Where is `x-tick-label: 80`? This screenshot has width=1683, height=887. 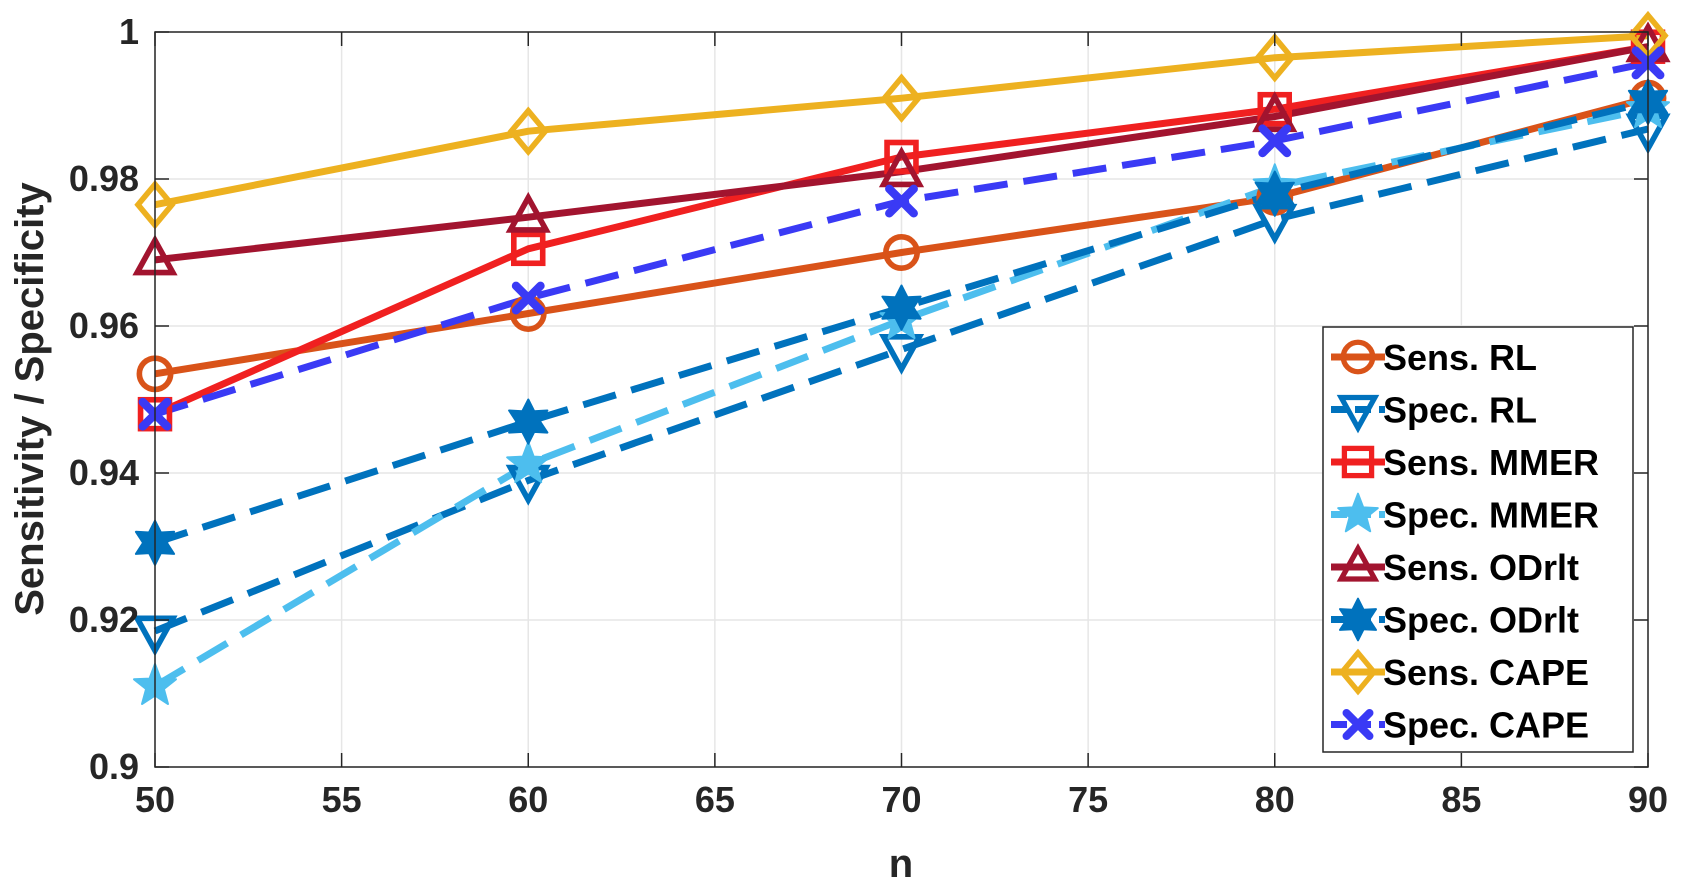
x-tick-label: 80 is located at coordinates (1275, 799).